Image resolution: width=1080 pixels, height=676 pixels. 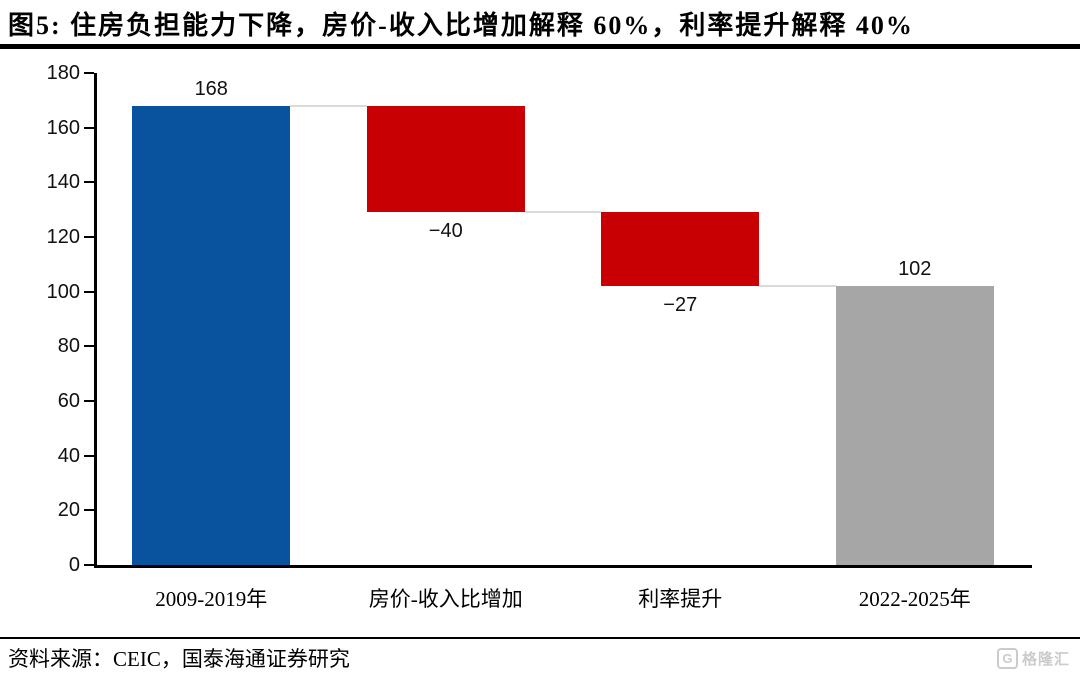 What do you see at coordinates (914, 599) in the screenshot?
I see `category-label: 2022-2025年` at bounding box center [914, 599].